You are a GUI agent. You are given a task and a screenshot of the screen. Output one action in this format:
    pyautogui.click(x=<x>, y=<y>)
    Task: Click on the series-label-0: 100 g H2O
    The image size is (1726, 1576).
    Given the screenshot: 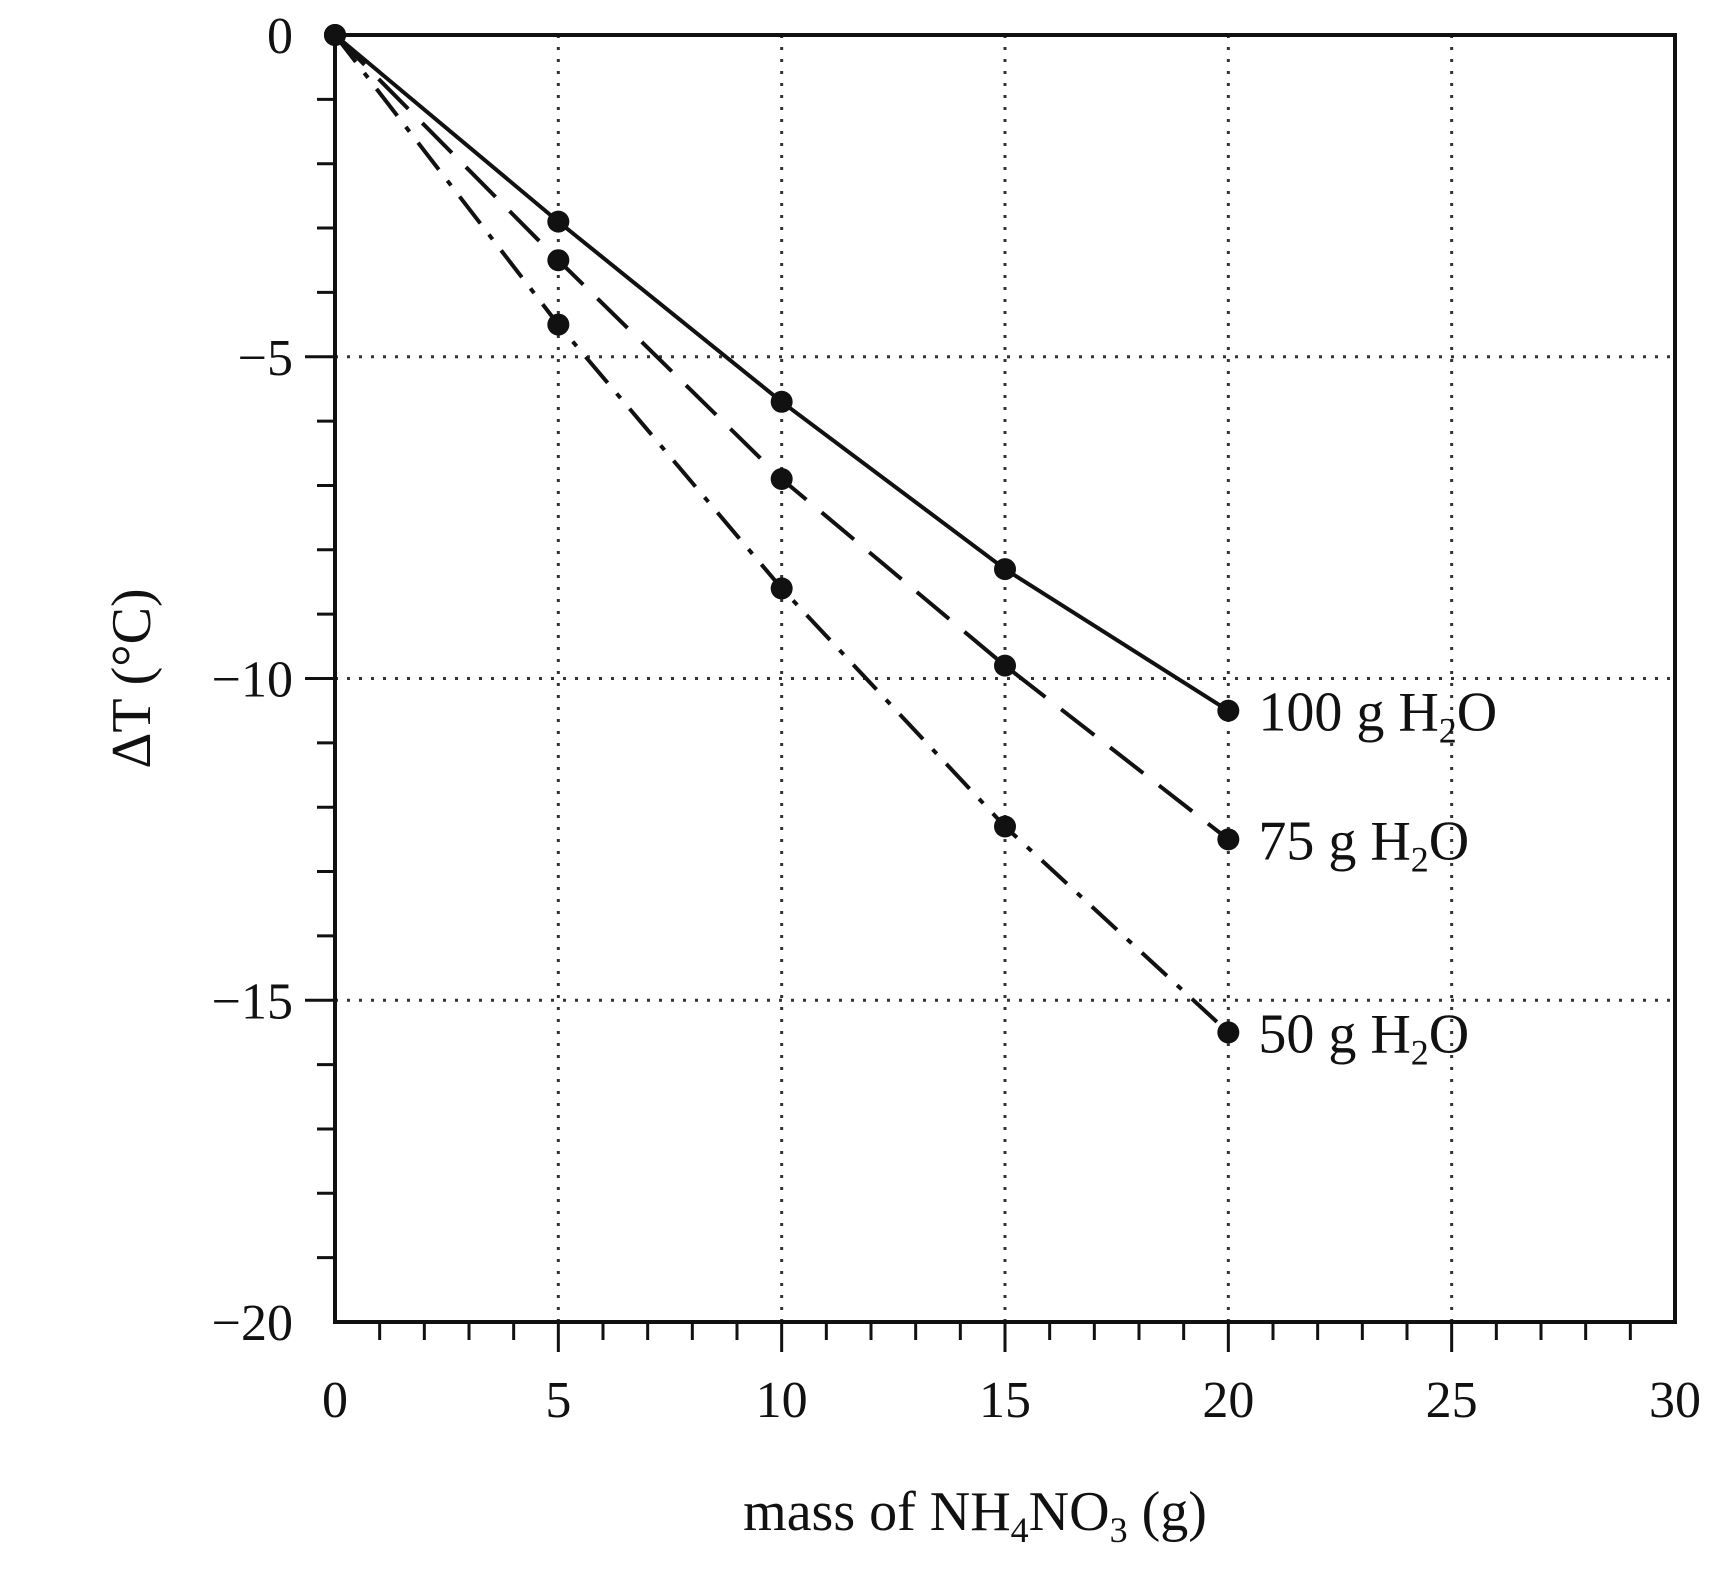 What is the action you would take?
    pyautogui.click(x=1377, y=716)
    